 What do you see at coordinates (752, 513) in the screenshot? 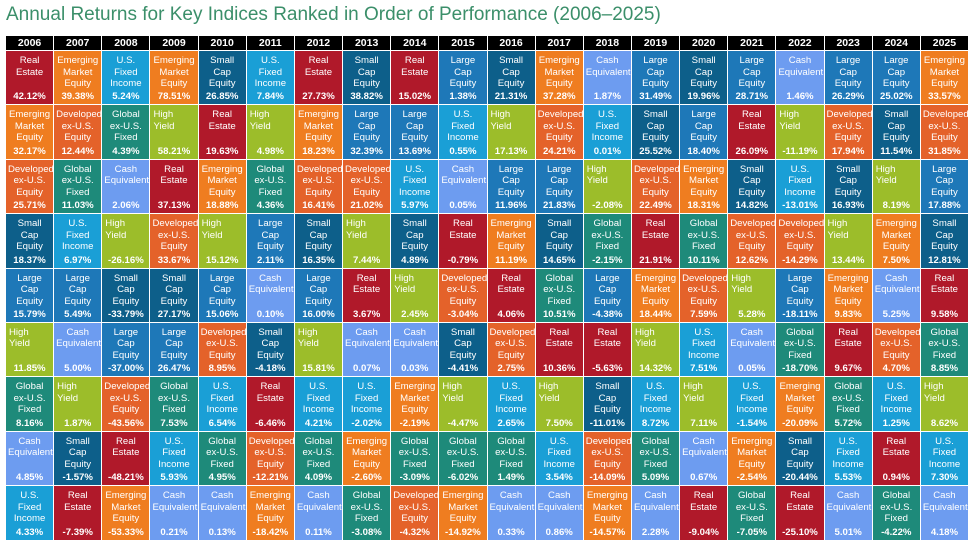
I see `return-cell: Global ex-U.S. Fixed -7.05%` at bounding box center [752, 513].